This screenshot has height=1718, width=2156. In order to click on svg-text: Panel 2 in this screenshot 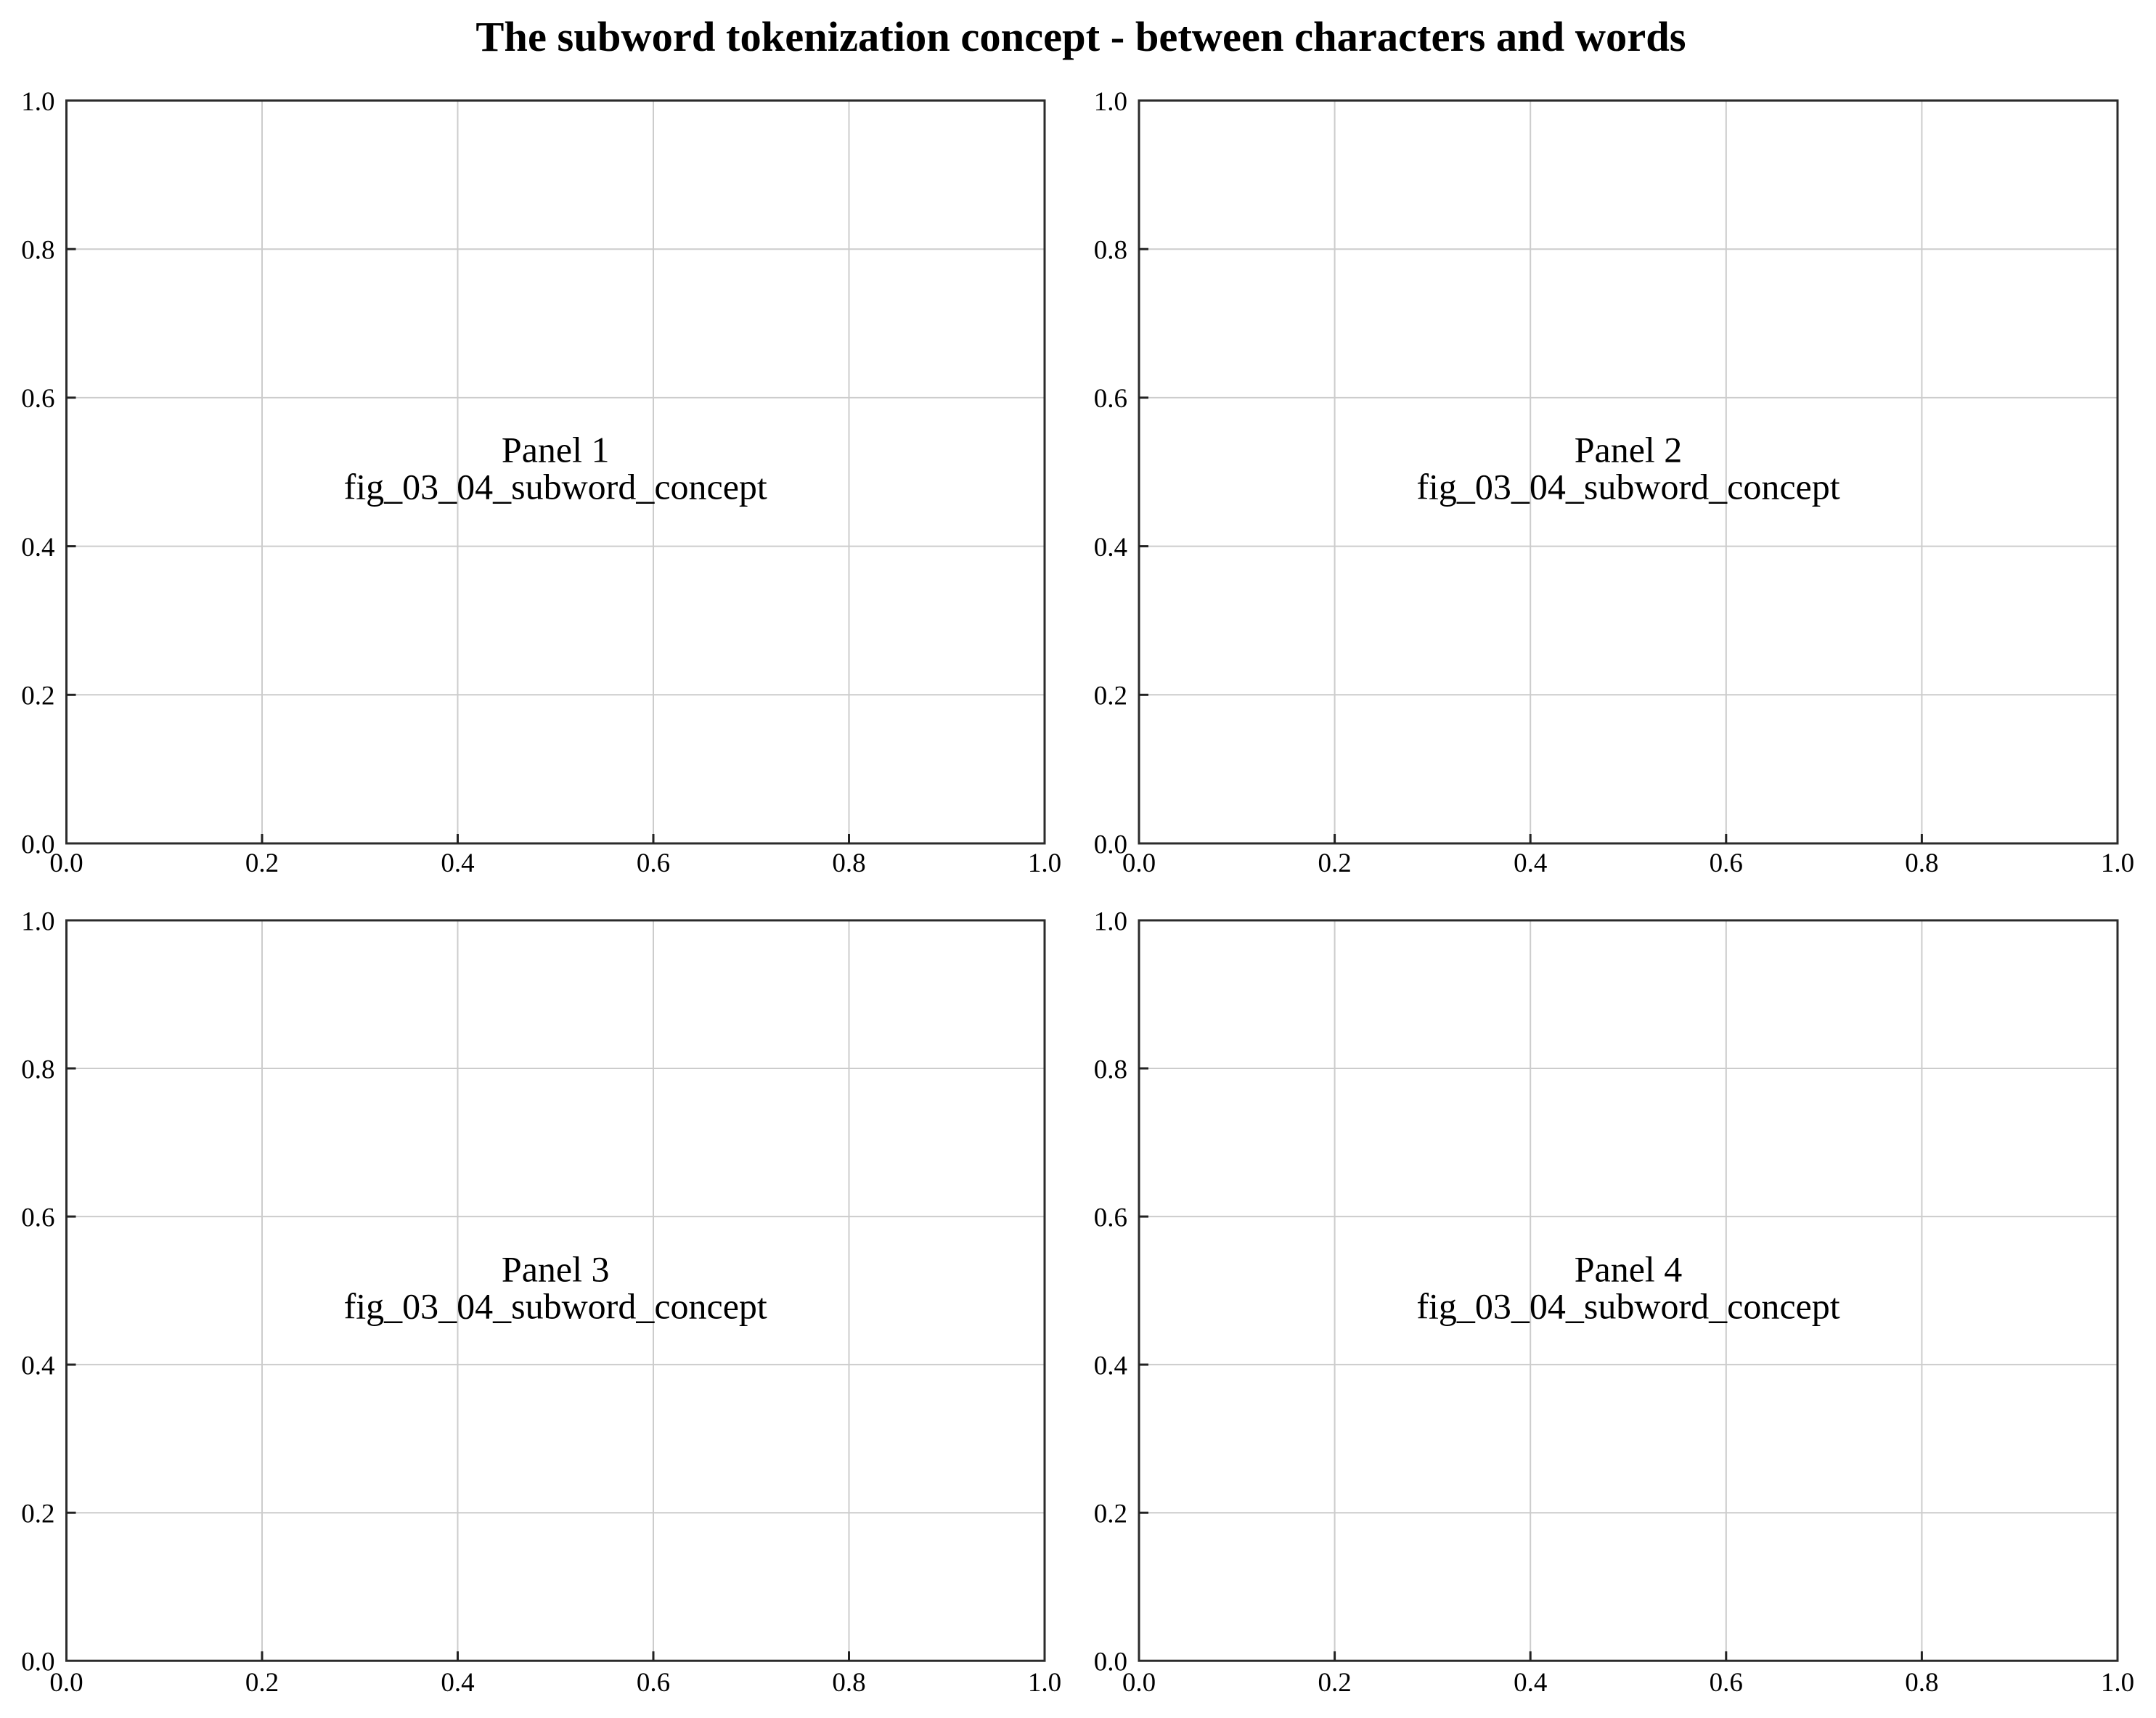, I will do `click(1629, 450)`.